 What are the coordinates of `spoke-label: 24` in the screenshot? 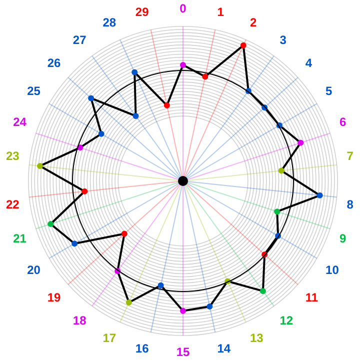 It's located at (20, 122).